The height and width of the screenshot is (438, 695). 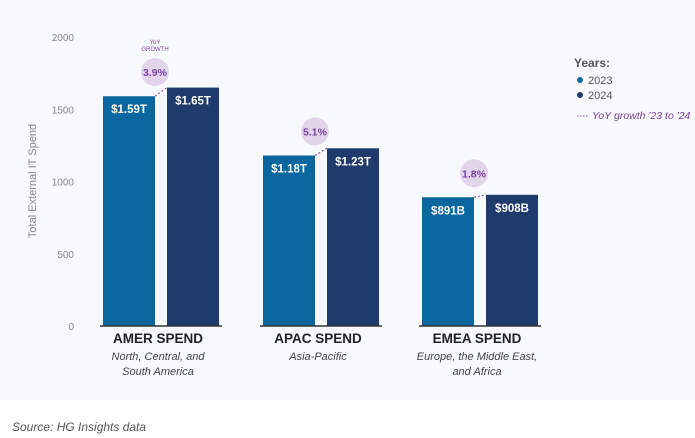 What do you see at coordinates (33, 181) in the screenshot?
I see `y-axis-label: Total External IT Spend` at bounding box center [33, 181].